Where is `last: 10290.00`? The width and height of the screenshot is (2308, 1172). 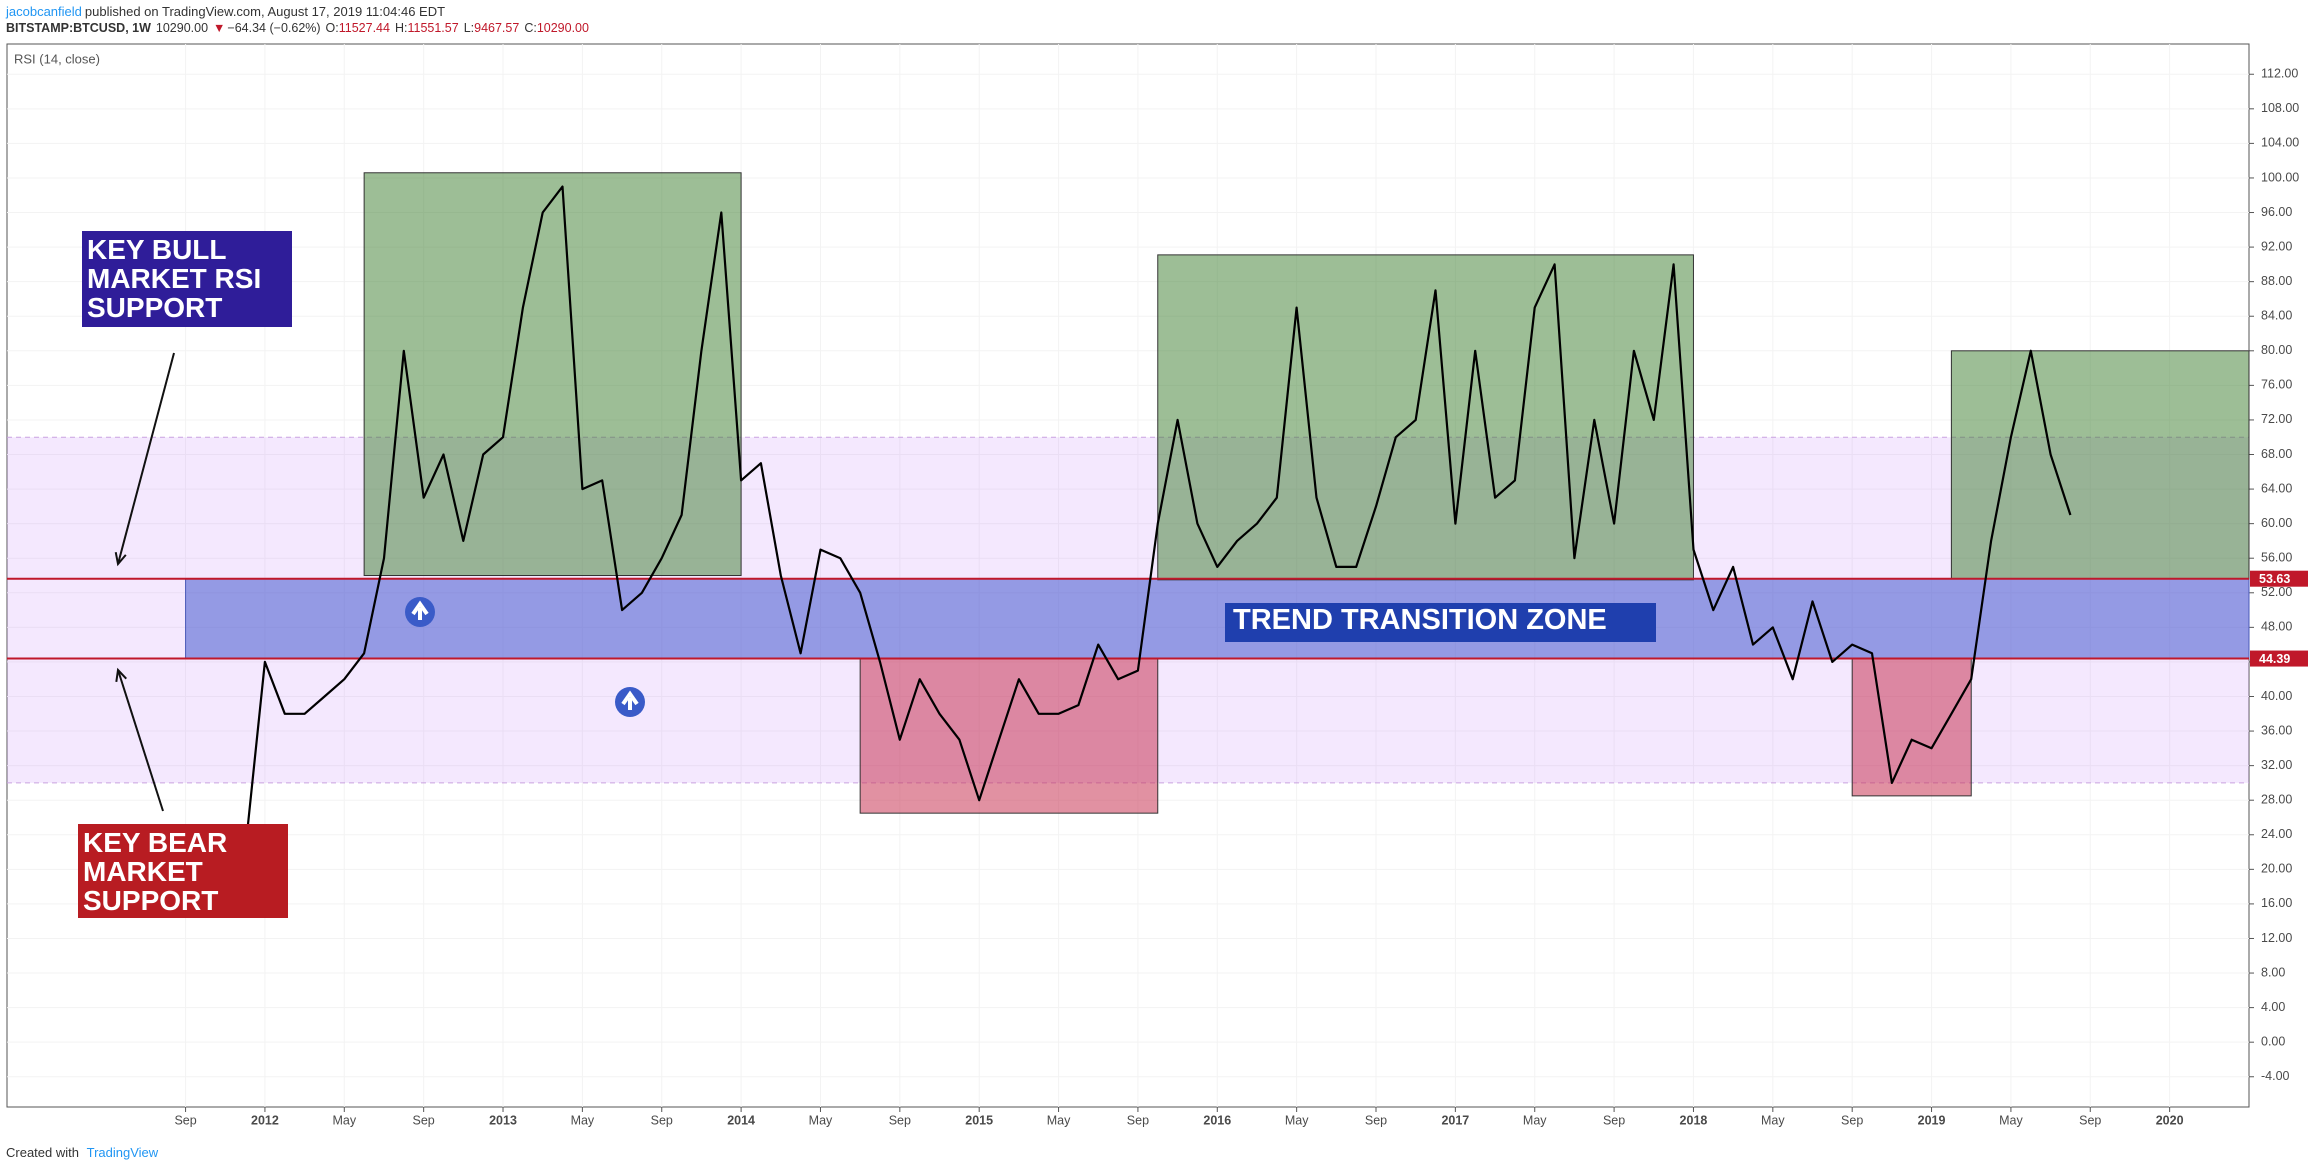 last: 10290.00 is located at coordinates (182, 28).